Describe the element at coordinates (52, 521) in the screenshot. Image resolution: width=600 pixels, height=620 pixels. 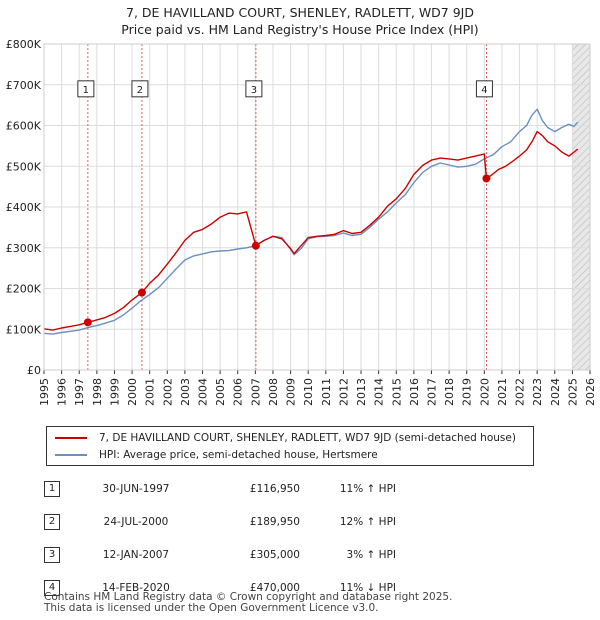
I see `sale-number-box: 2` at that location.